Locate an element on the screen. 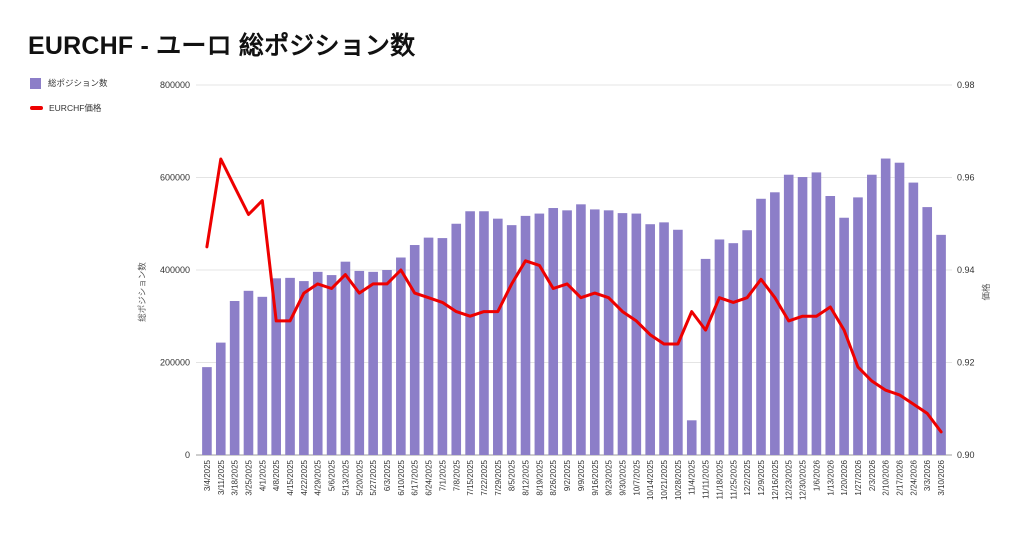 This screenshot has height=537, width=1024. x-axis-date-label: 6/3/2025 is located at coordinates (387, 475).